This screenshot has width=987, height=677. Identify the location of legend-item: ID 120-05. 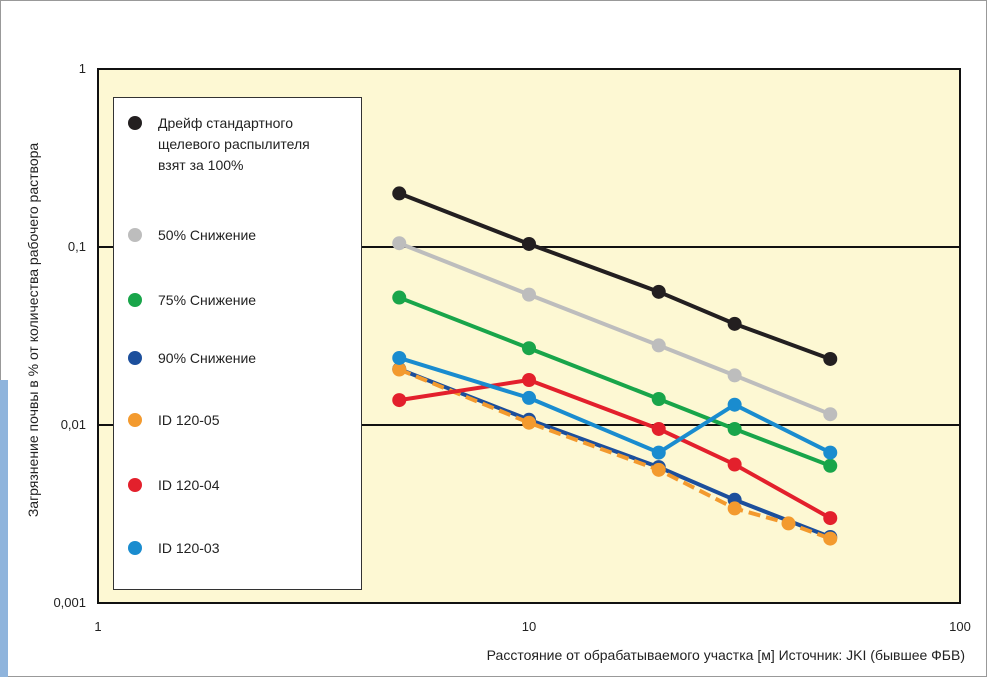
(244, 420).